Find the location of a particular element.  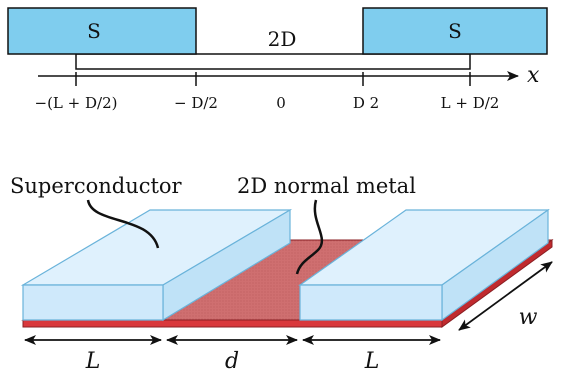

right-superconductor-contact is located at coordinates (455, 31).